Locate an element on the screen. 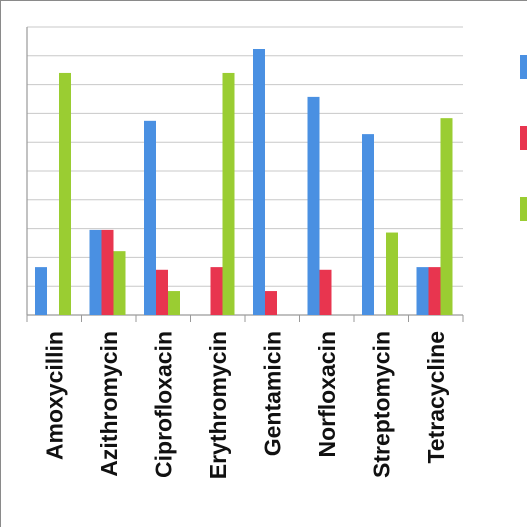  category-label: Erythromycin is located at coordinates (218, 405).